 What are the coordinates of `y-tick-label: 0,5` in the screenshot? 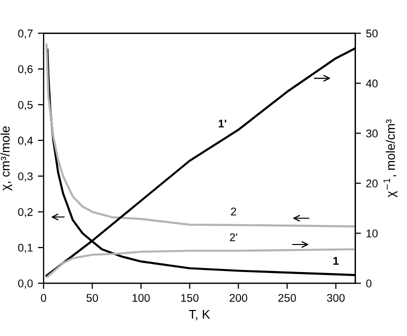 It's located at (25, 105).